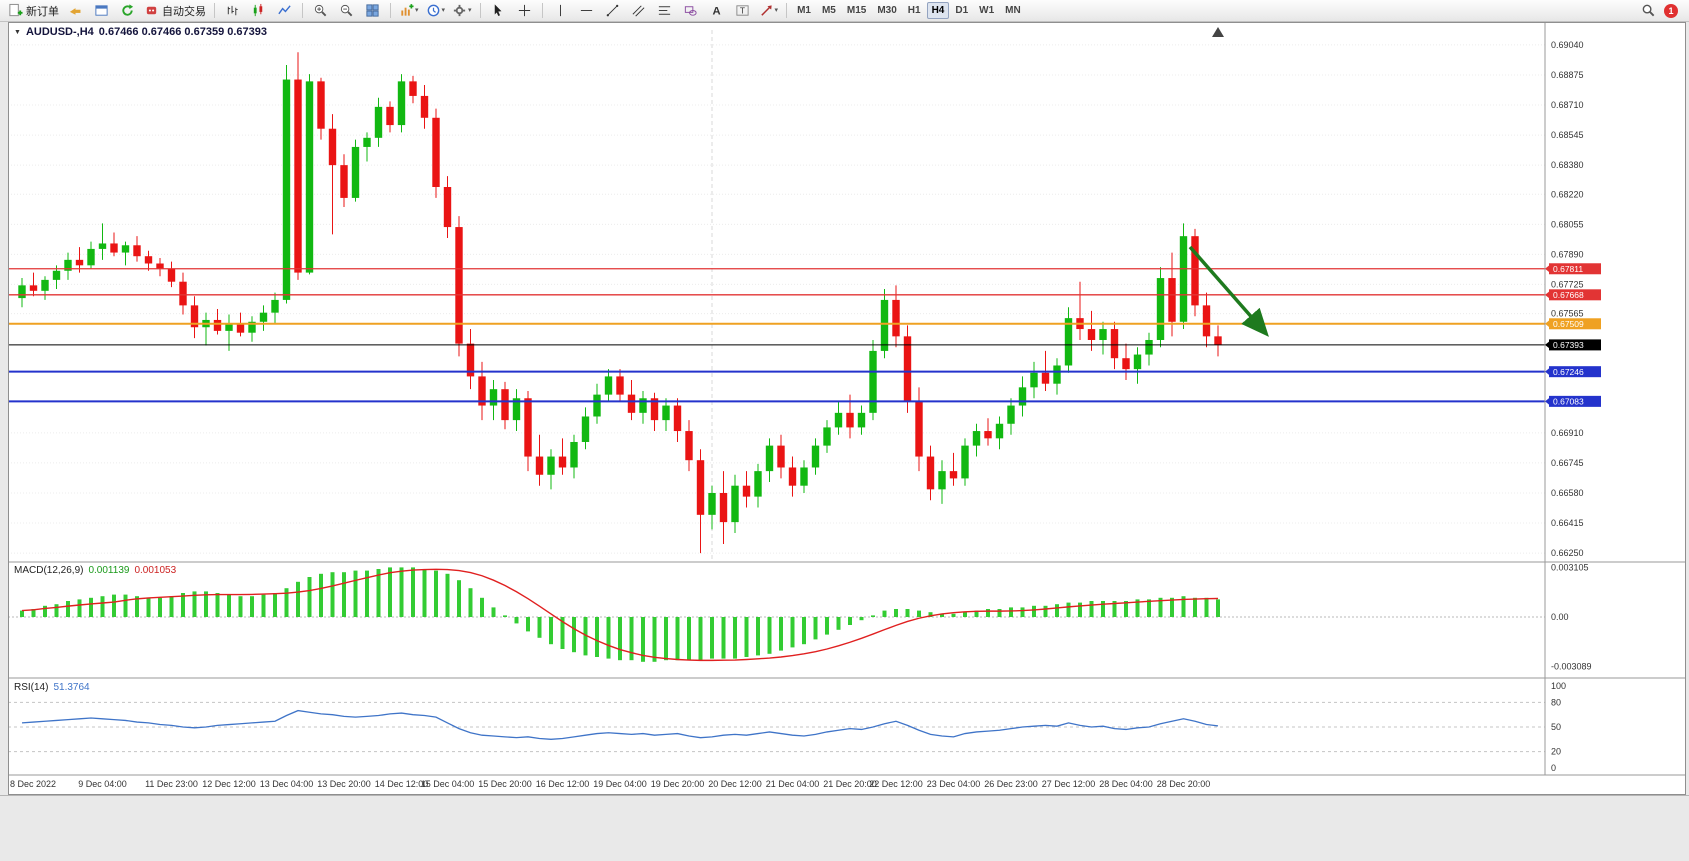 The width and height of the screenshot is (1689, 861). I want to click on svg-text: 15 Dec 20:00, so click(505, 784).